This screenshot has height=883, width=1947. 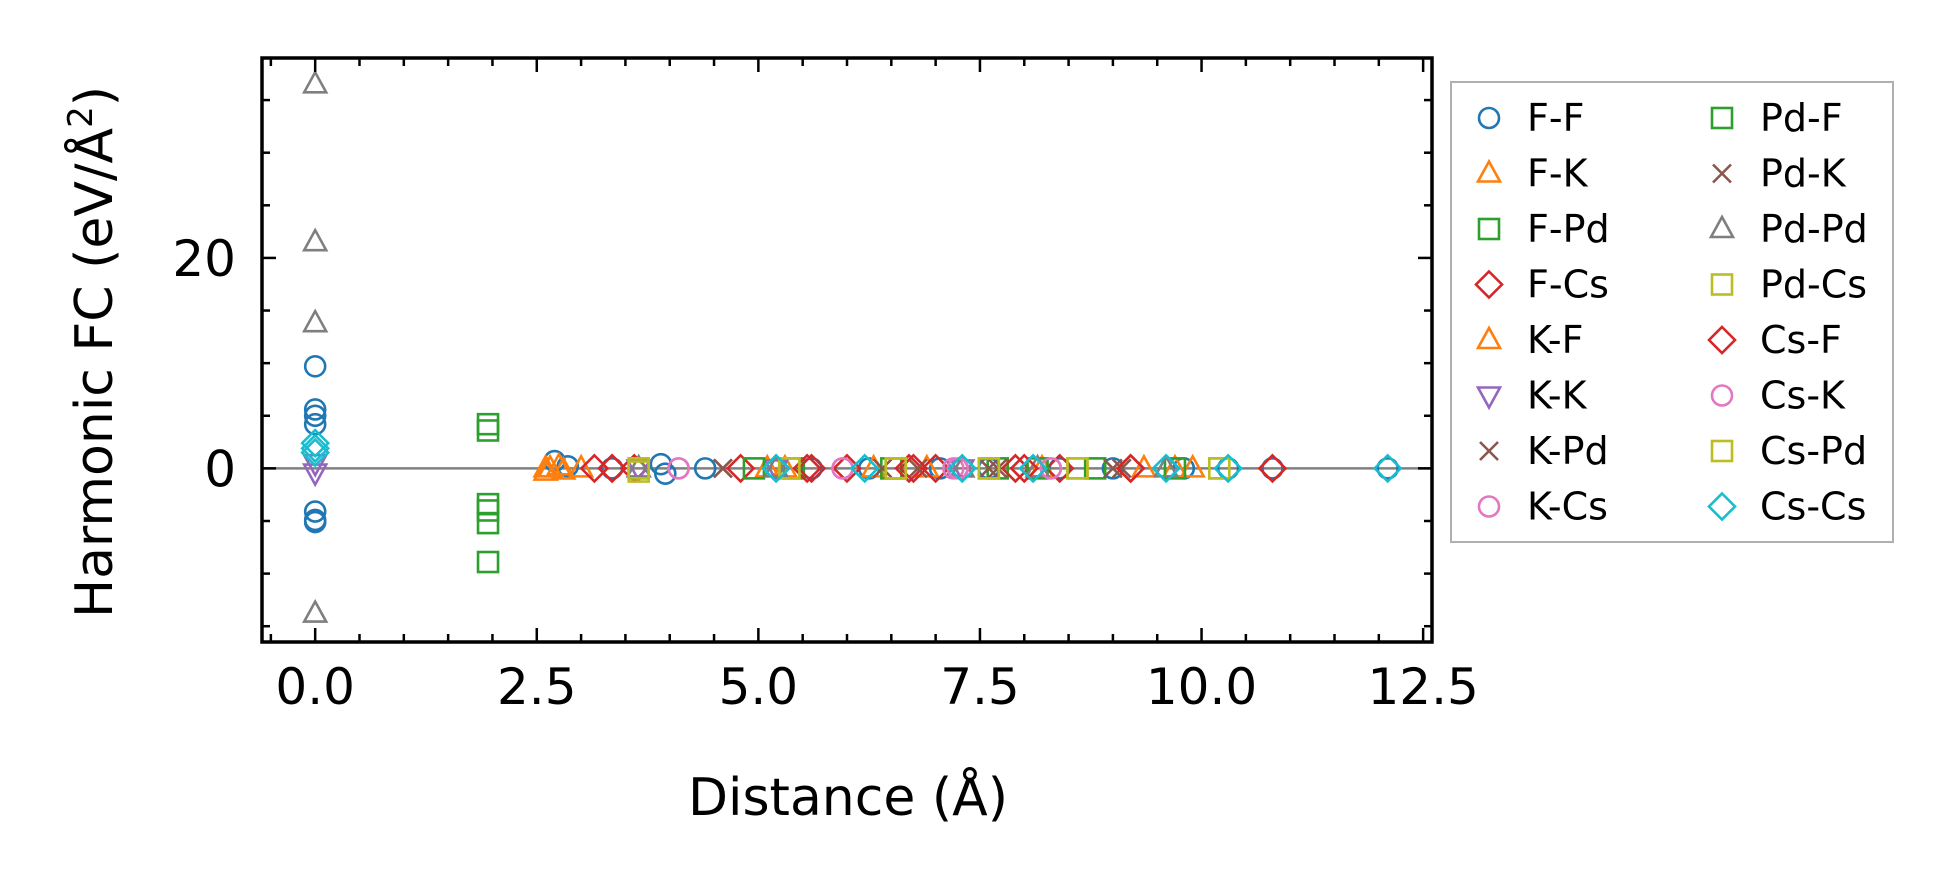 I want to click on y-tick-label: 20, so click(x=204, y=259).